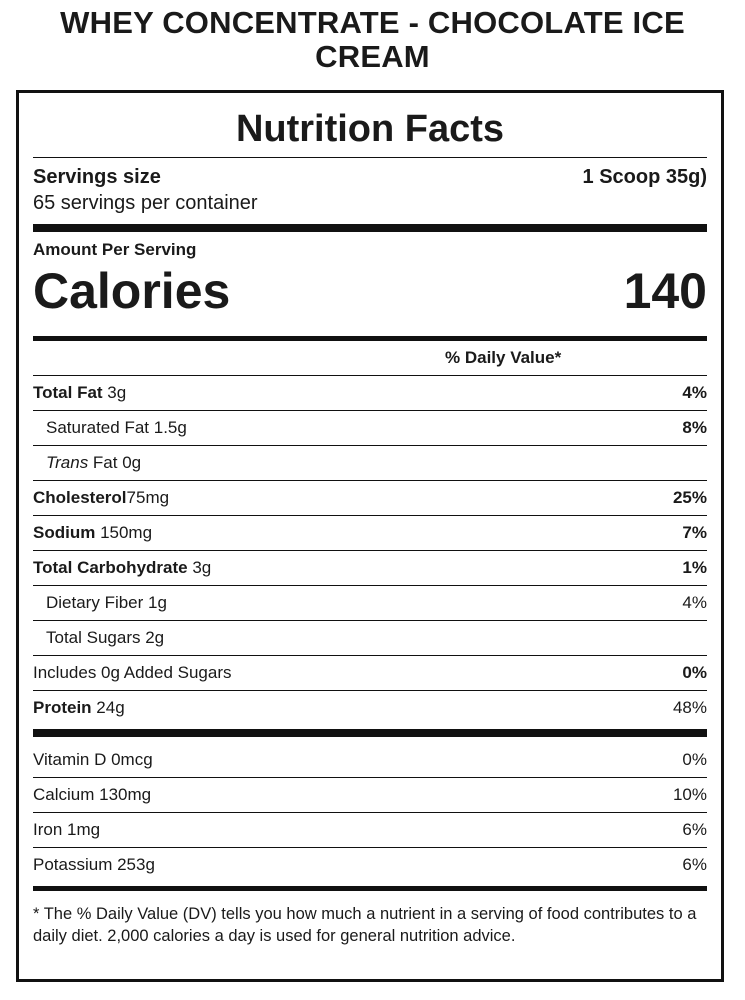 The image size is (745, 1000). I want to click on nutrient-row-saturated-fat: Saturated Fat 1.5g 8%, so click(370, 427).